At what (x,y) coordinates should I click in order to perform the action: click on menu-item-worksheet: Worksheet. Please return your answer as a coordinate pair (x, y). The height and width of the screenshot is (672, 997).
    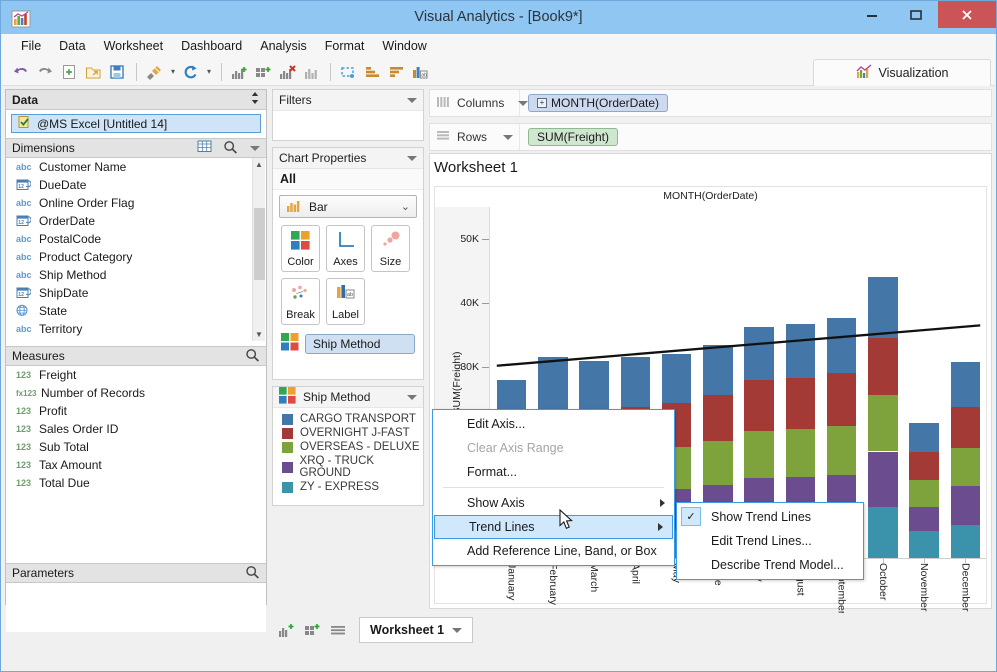
    Looking at the image, I should click on (133, 46).